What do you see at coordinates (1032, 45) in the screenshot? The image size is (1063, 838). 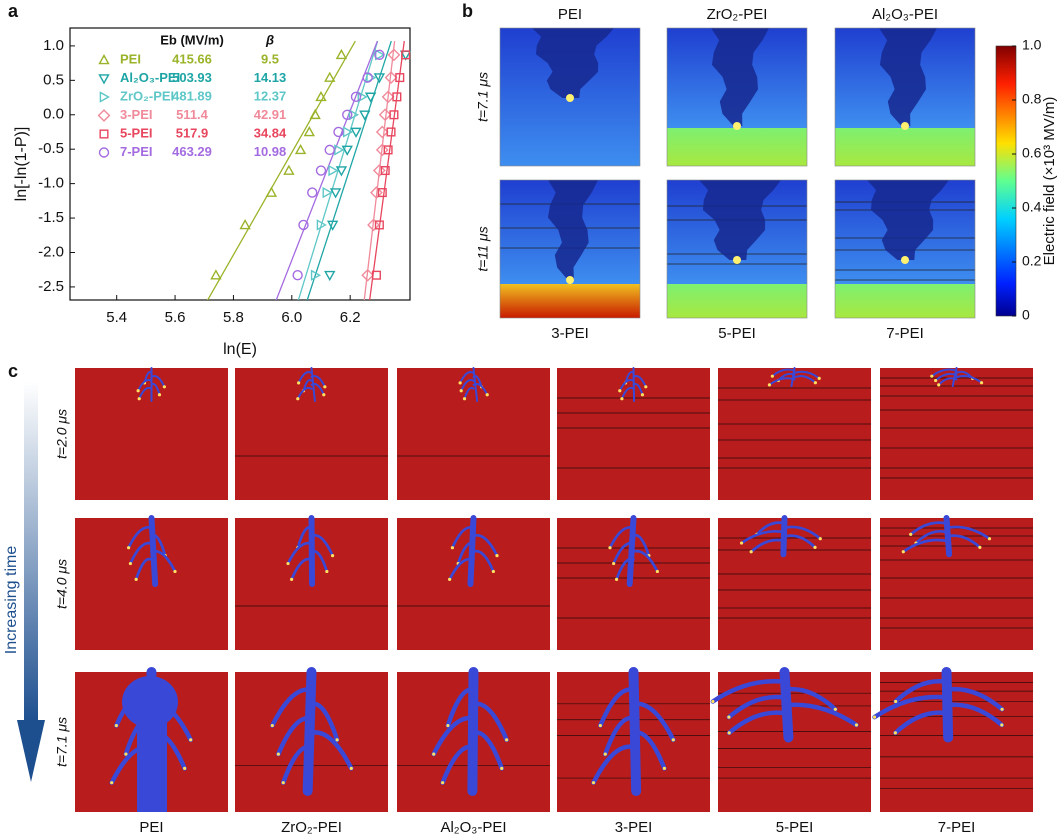 I see `colorbar-tick-label: 1.0` at bounding box center [1032, 45].